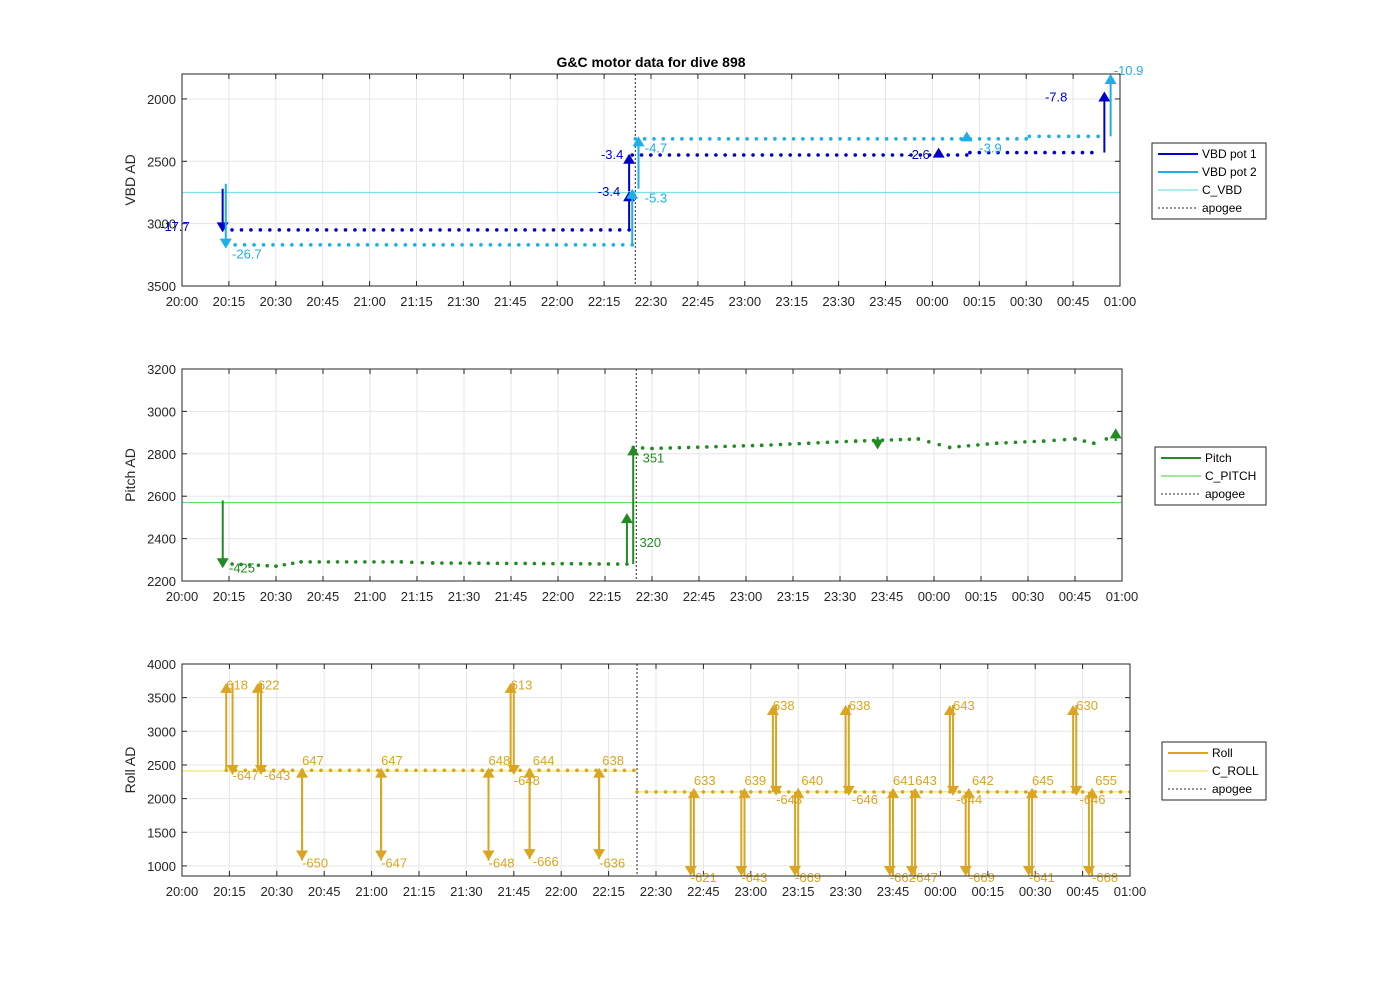  I want to click on arrow-label: 618, so click(237, 685).